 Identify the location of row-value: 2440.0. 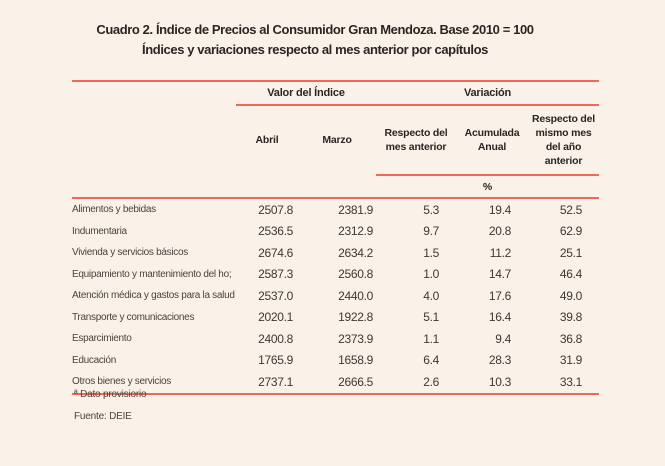
(355, 295).